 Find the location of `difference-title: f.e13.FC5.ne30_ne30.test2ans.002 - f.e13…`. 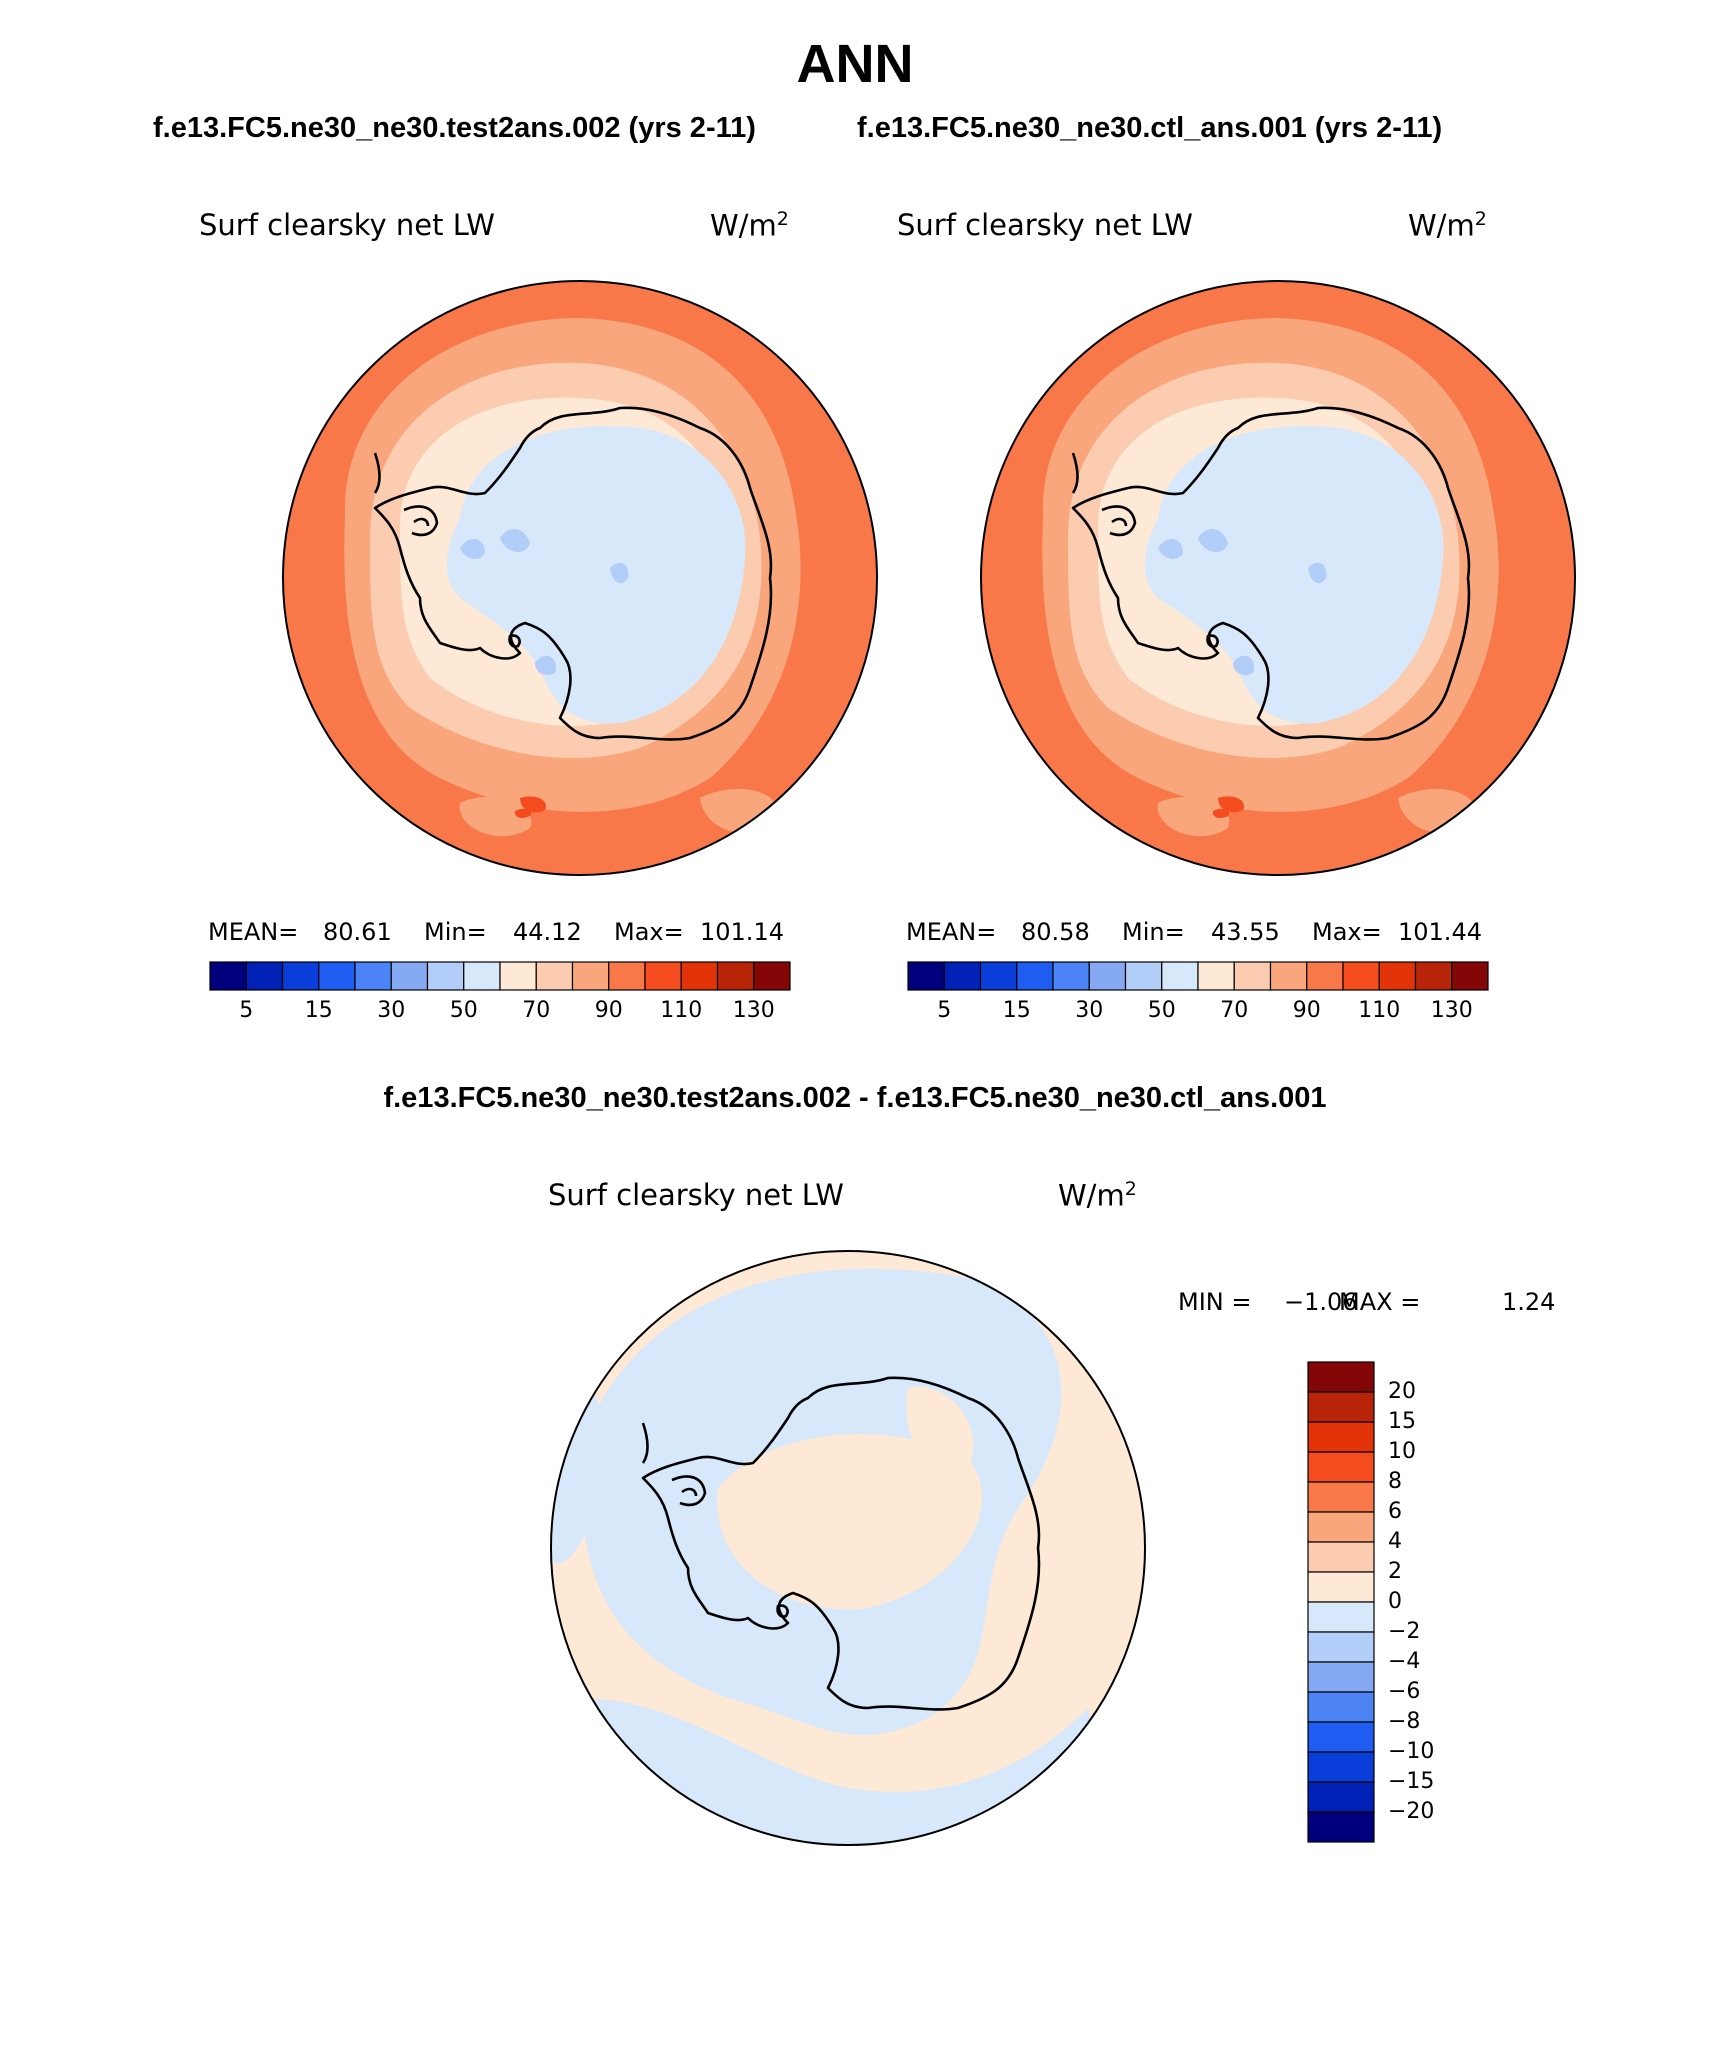

difference-title: f.e13.FC5.ne30_ne30.test2ans.002 - f.e13… is located at coordinates (855, 1098).